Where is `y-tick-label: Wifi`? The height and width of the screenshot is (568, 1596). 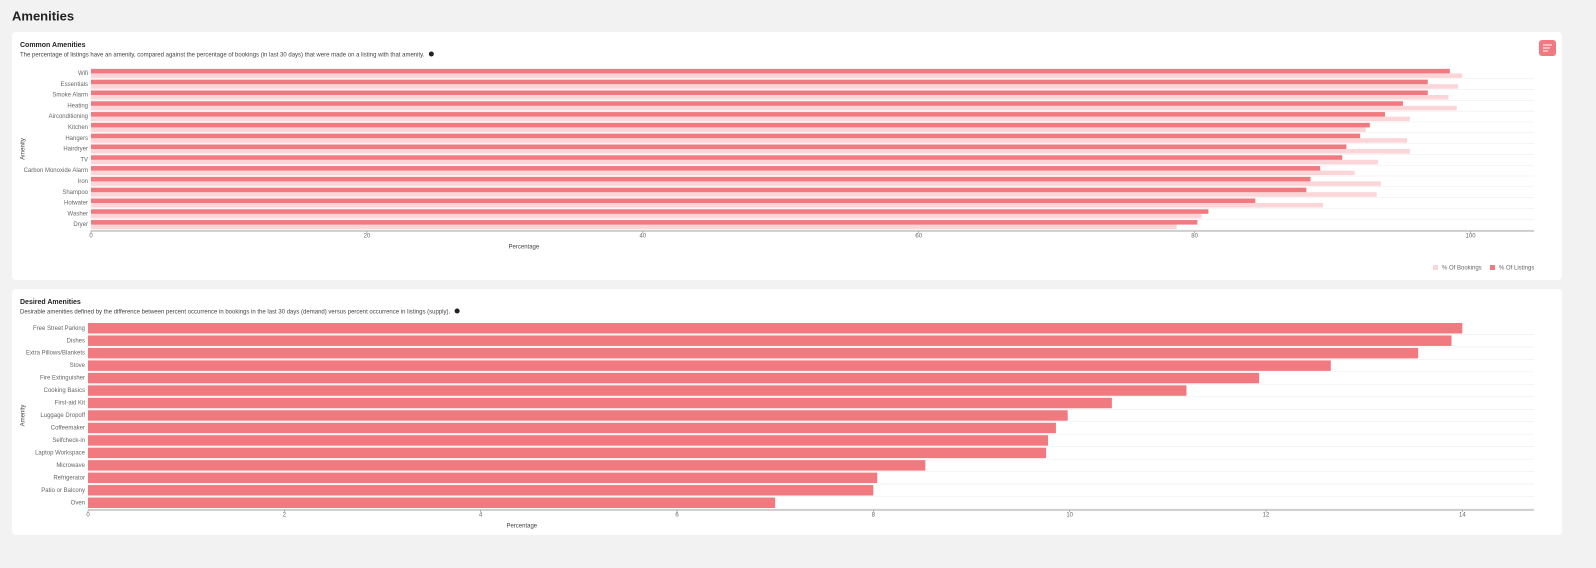 y-tick-label: Wifi is located at coordinates (83, 74).